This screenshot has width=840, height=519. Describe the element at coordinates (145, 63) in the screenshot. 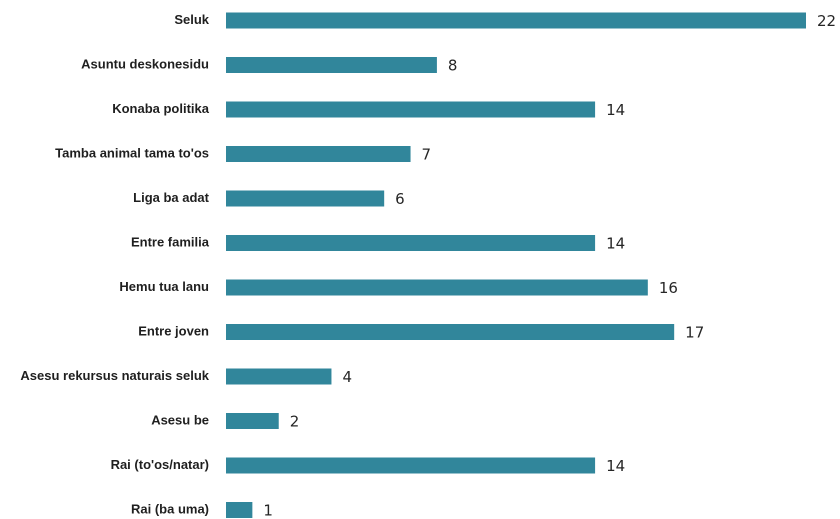

I see `category-label: Asuntu deskonesidu` at that location.